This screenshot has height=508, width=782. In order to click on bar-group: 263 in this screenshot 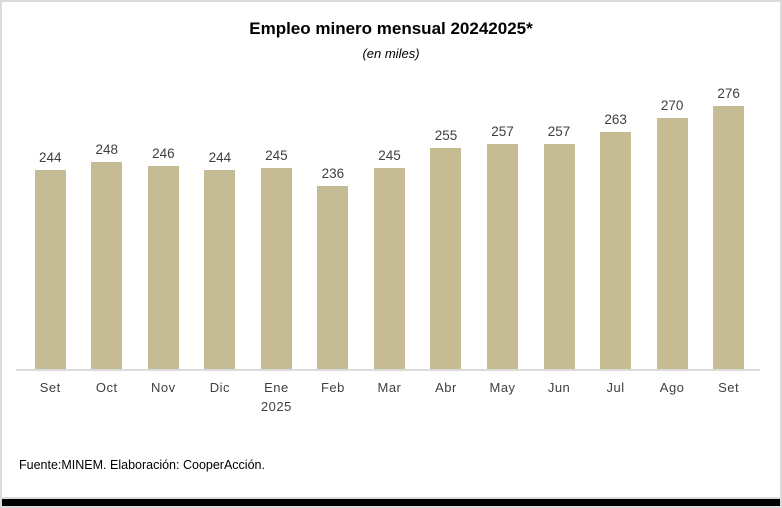, I will do `click(615, 218)`.